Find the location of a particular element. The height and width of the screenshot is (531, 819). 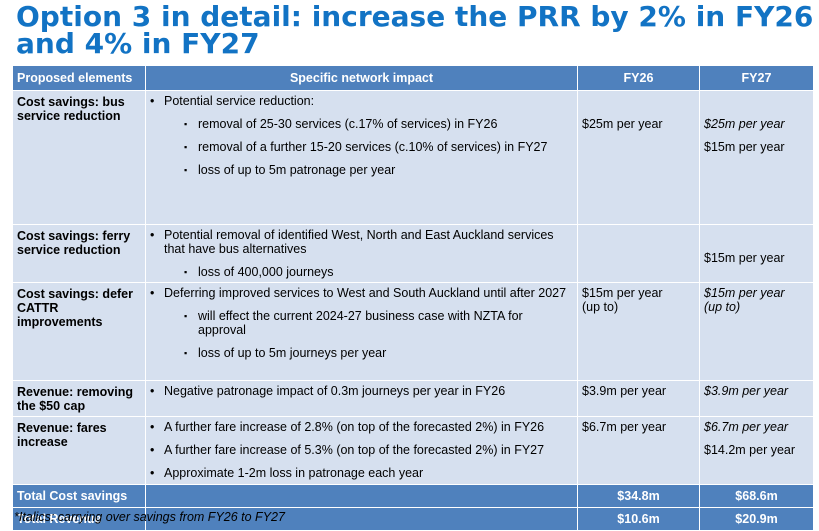

header-fy27: FY27 is located at coordinates (756, 78).